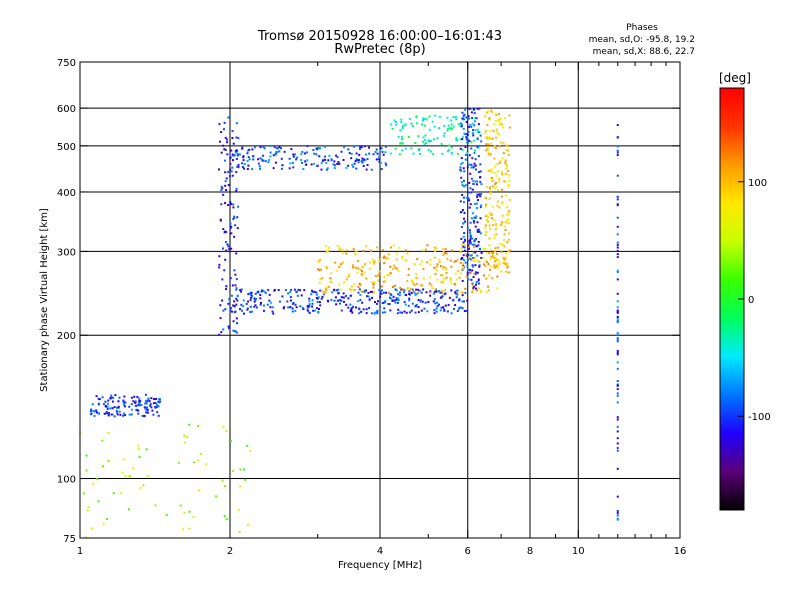 The height and width of the screenshot is (600, 800). Describe the element at coordinates (530, 551) in the screenshot. I see `x-tick-label: 8` at that location.